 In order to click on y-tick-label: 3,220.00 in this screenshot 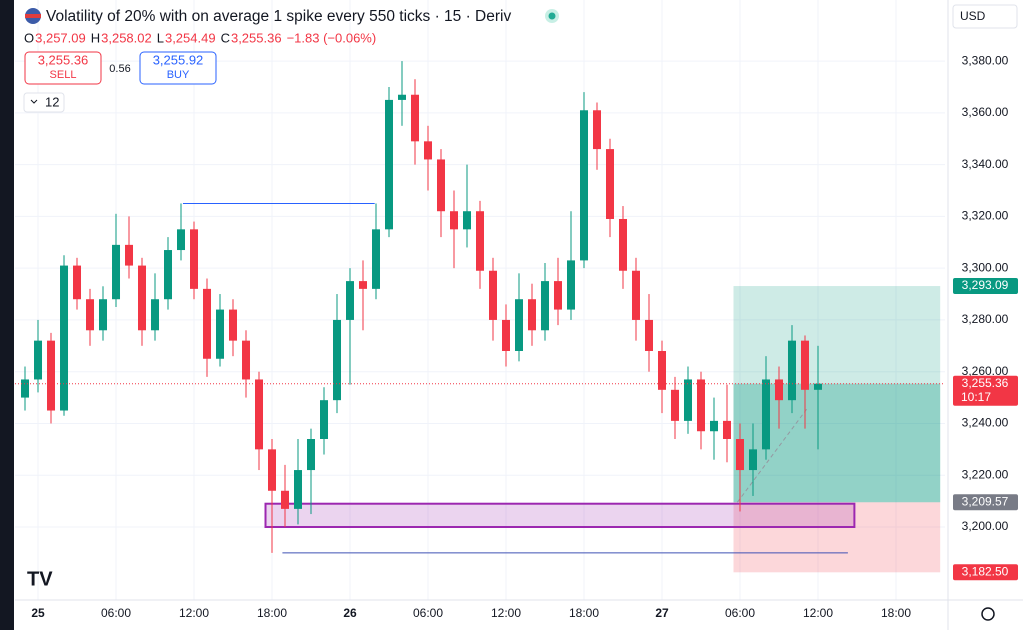, I will do `click(985, 474)`.